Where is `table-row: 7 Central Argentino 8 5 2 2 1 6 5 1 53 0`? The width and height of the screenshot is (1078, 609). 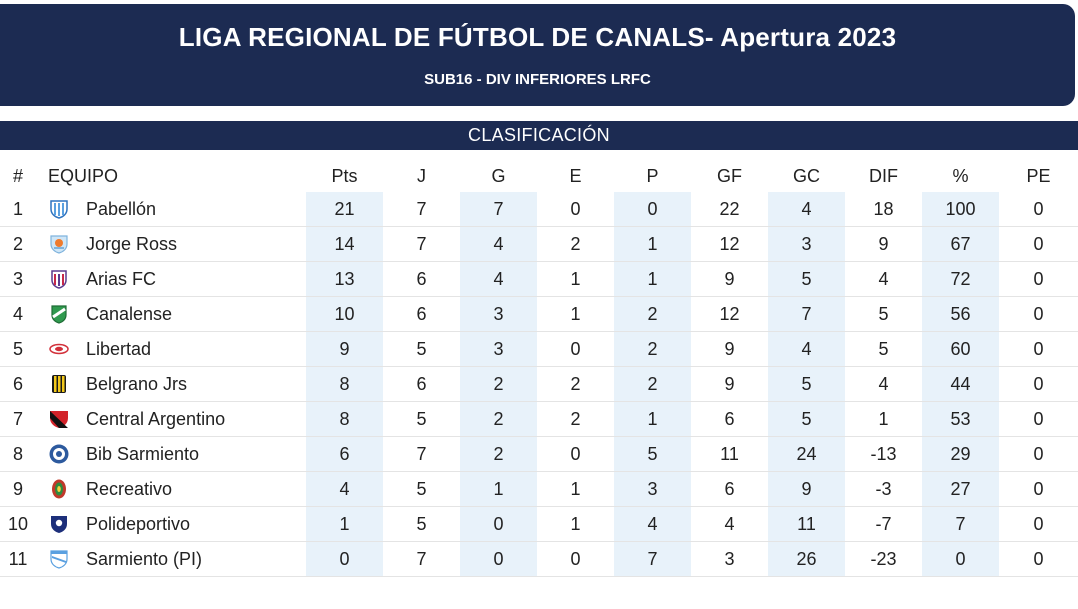 table-row: 7 Central Argentino 8 5 2 2 1 6 5 1 53 0 is located at coordinates (539, 419).